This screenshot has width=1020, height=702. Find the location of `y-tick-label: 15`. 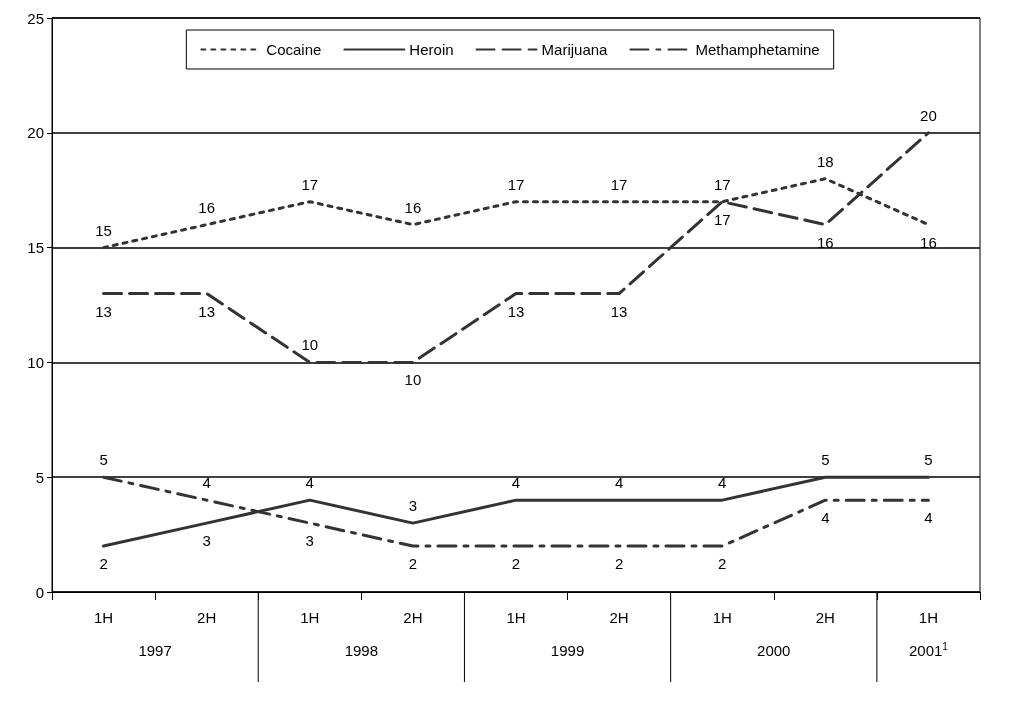

y-tick-label: 15 is located at coordinates (35, 248).